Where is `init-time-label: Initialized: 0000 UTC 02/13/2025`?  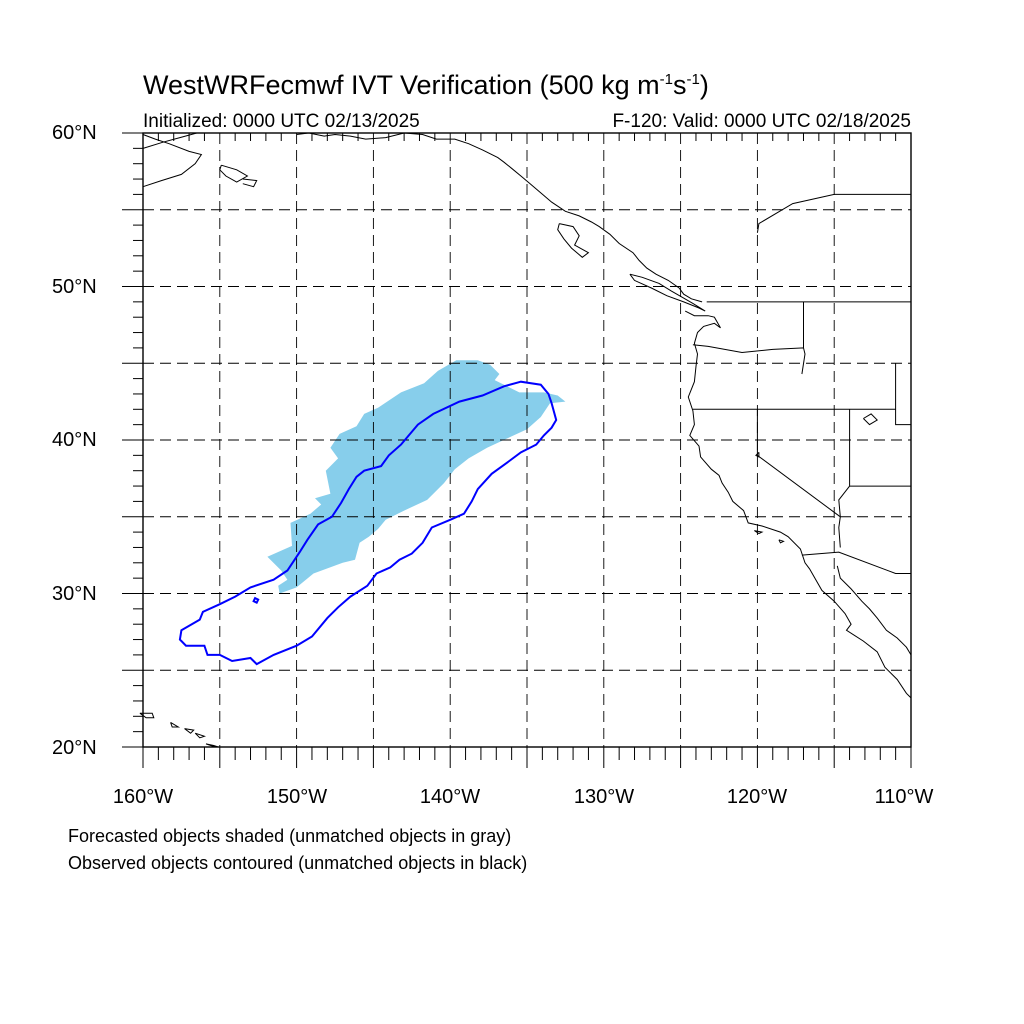
init-time-label: Initialized: 0000 UTC 02/13/2025 is located at coordinates (281, 121).